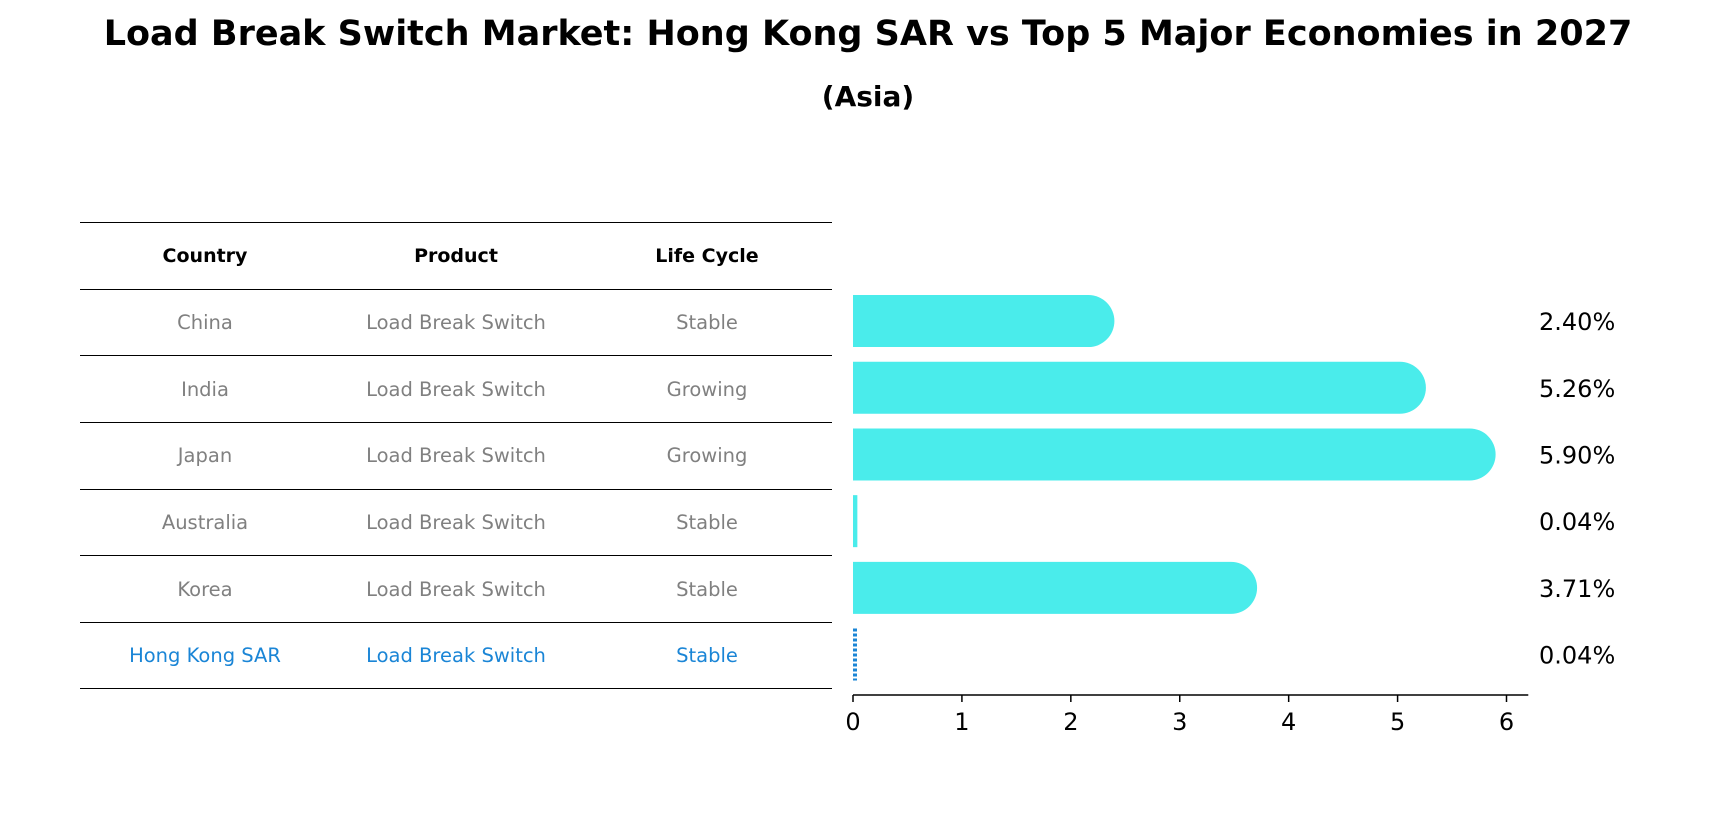 The width and height of the screenshot is (1736, 823). Describe the element at coordinates (1070, 722) in the screenshot. I see `x-tick-label: 2` at that location.